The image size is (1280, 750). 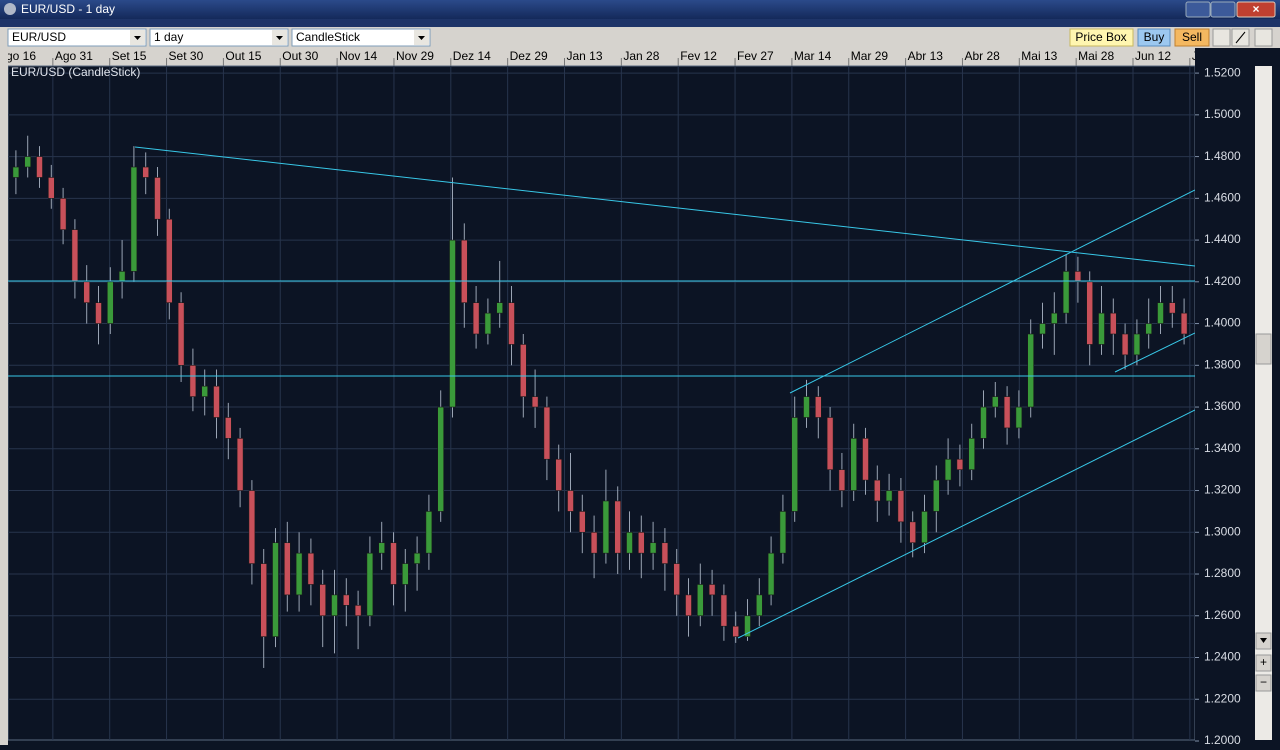 What do you see at coordinates (1222, 364) in the screenshot?
I see `y-tick-label: 1.3800` at bounding box center [1222, 364].